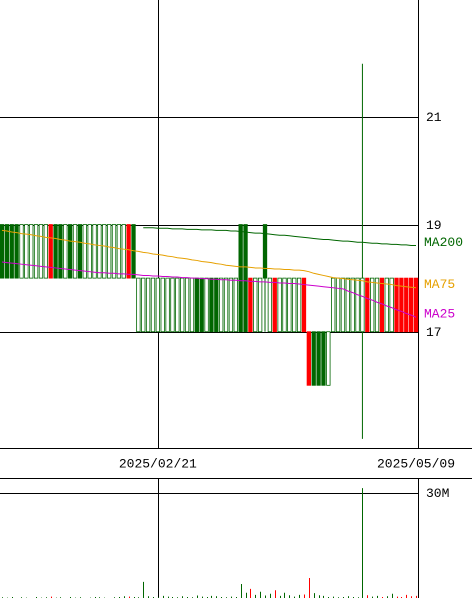 The image size is (472, 598). What do you see at coordinates (434, 117) in the screenshot?
I see `y-tick-label: 21` at bounding box center [434, 117].